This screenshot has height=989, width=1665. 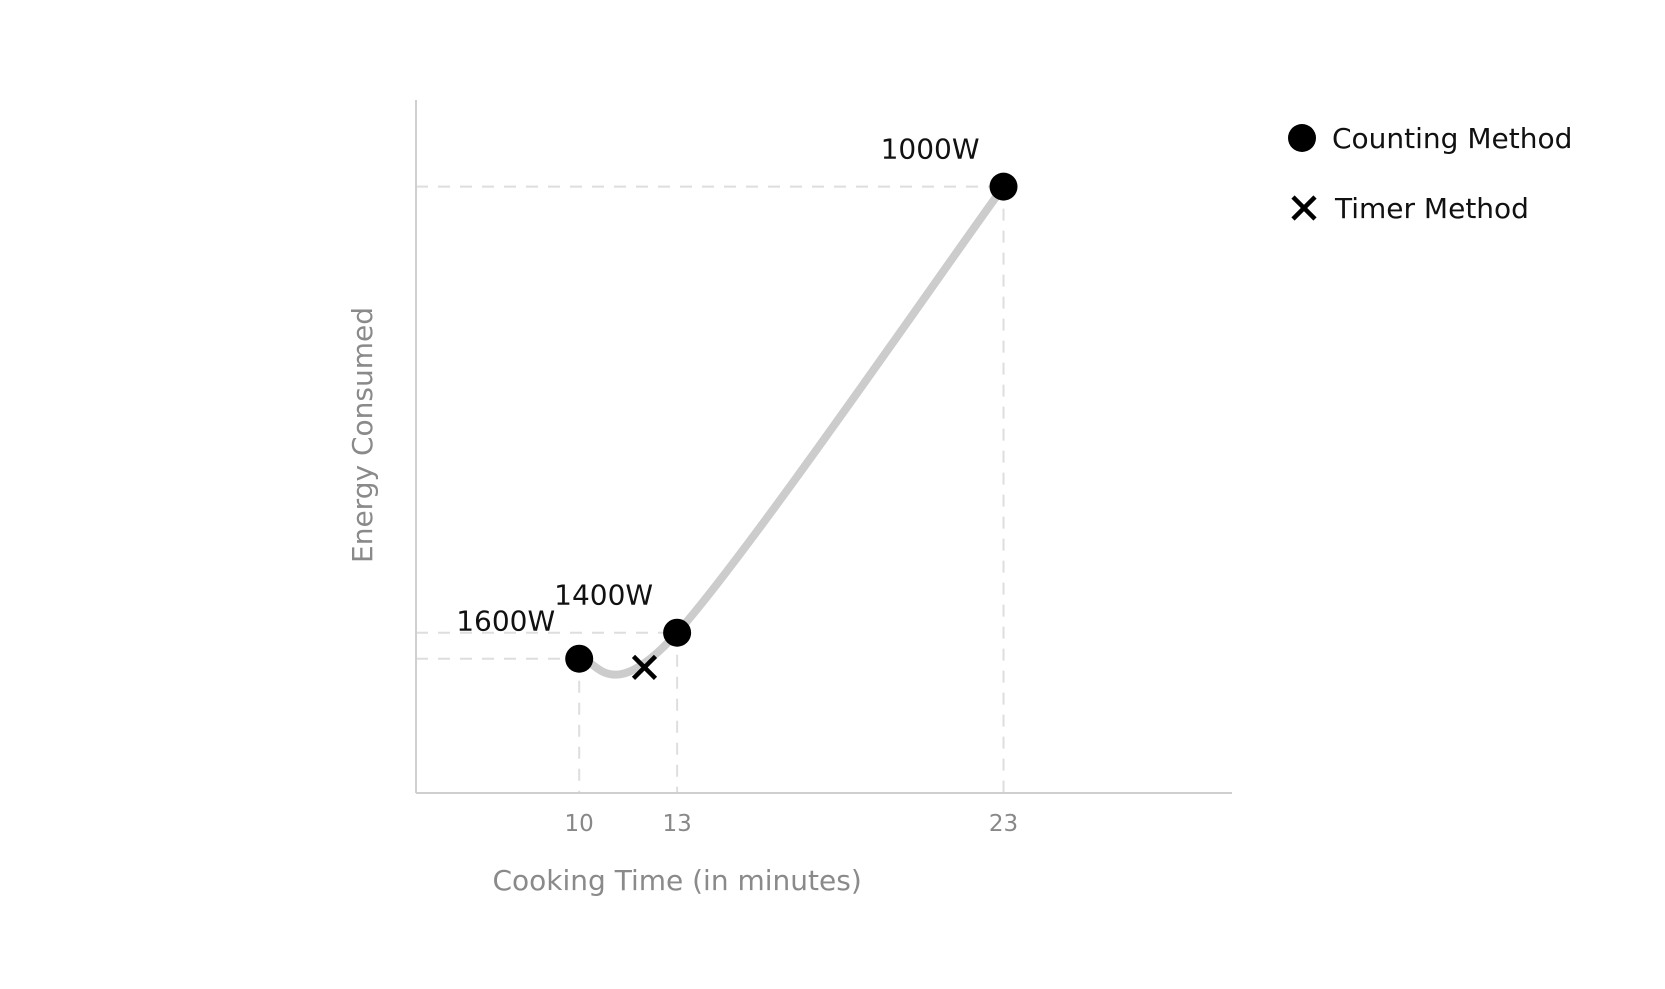 I want to click on legend-label-timer: Timer Method, so click(x=1431, y=208).